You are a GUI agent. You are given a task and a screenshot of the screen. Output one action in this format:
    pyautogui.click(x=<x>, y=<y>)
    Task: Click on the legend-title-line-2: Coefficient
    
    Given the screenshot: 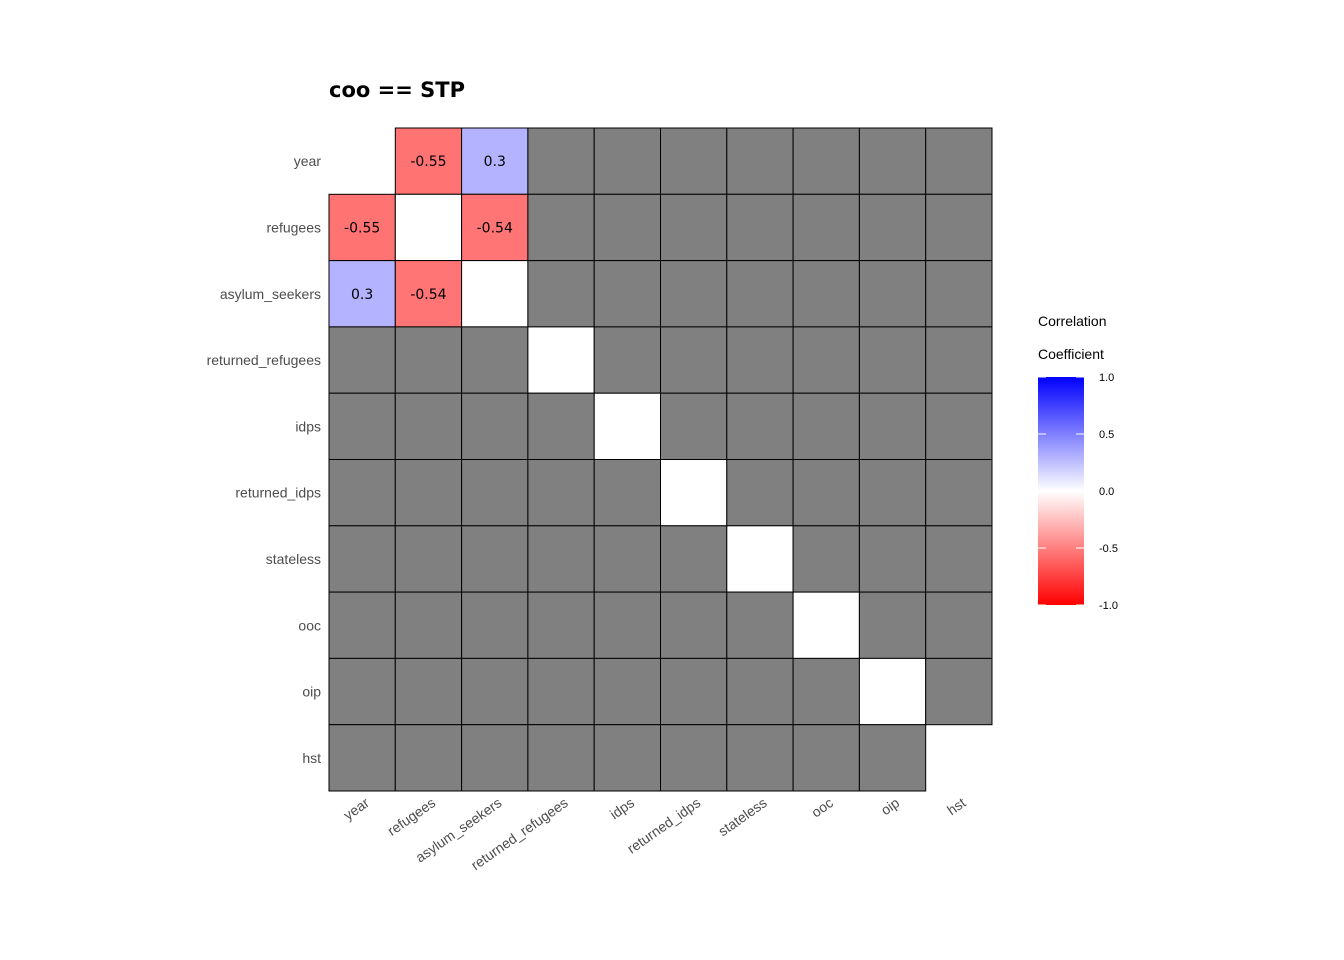 What is the action you would take?
    pyautogui.click(x=1071, y=354)
    